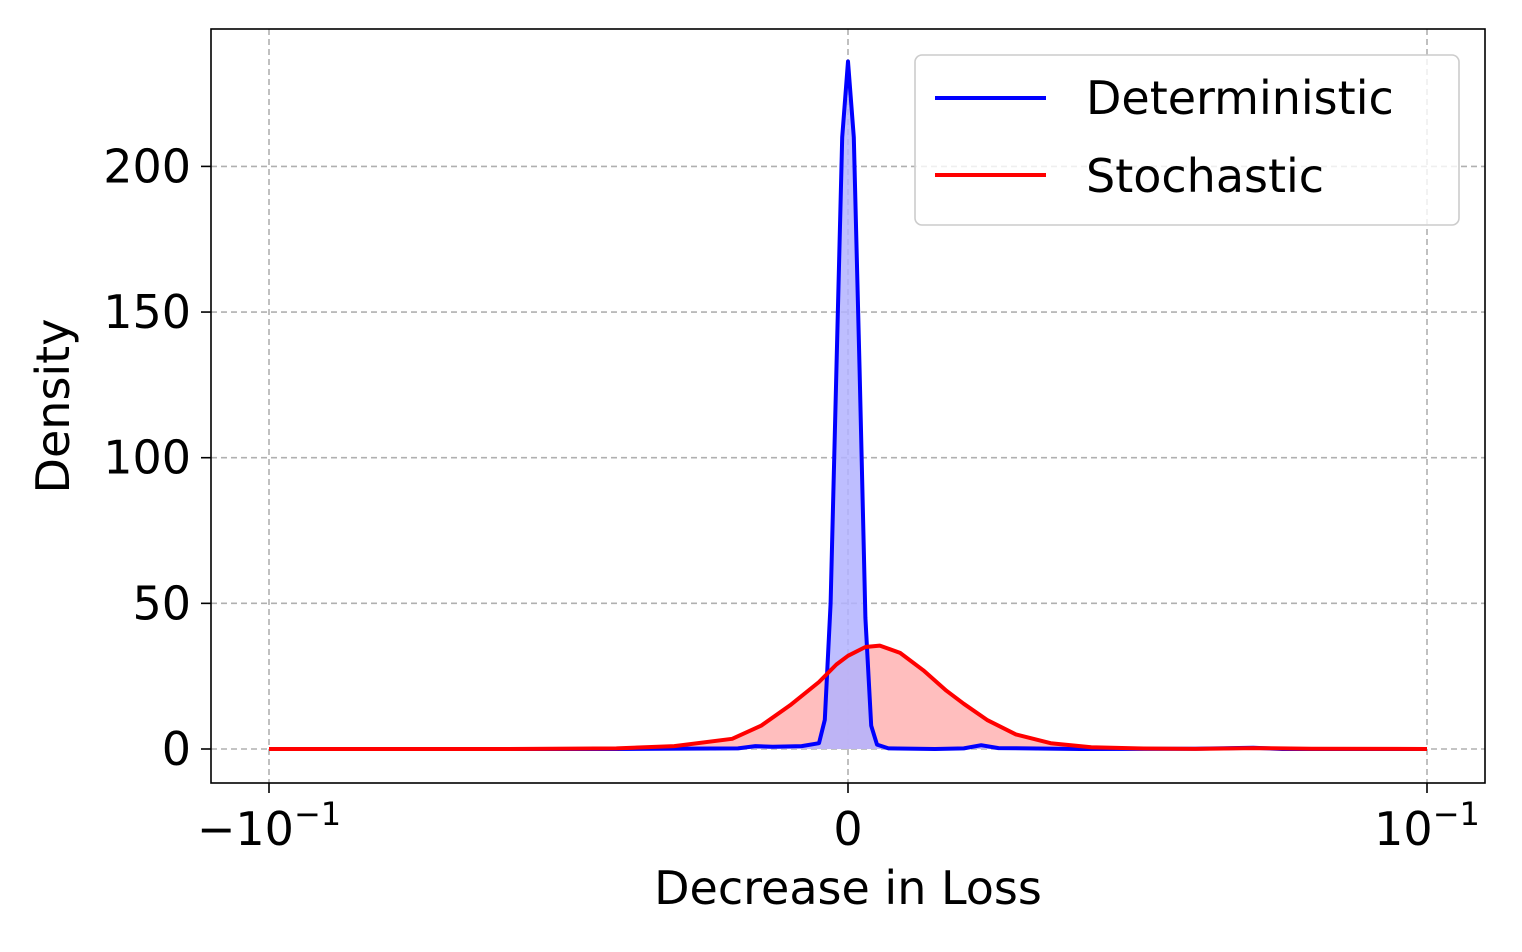 Image resolution: width=1522 pixels, height=952 pixels. I want to click on legend: Deterministic Stochastic, so click(1187, 140).